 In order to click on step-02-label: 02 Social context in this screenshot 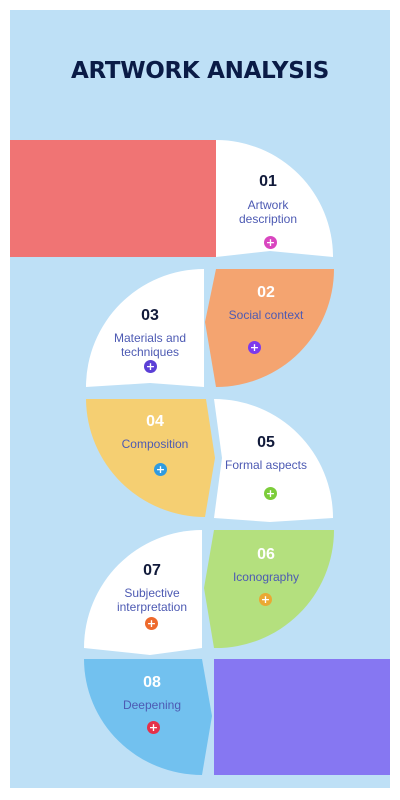, I will do `click(266, 302)`.